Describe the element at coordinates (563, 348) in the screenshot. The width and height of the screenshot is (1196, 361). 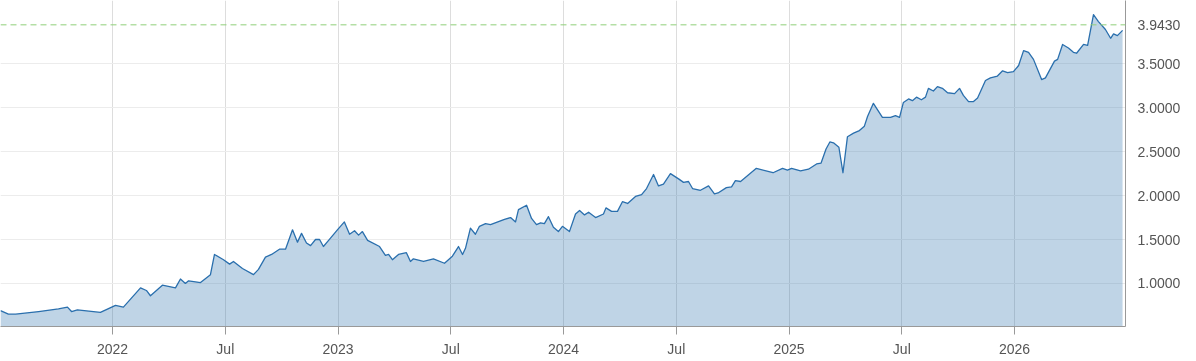
I see `x-tick-label: 2024` at that location.